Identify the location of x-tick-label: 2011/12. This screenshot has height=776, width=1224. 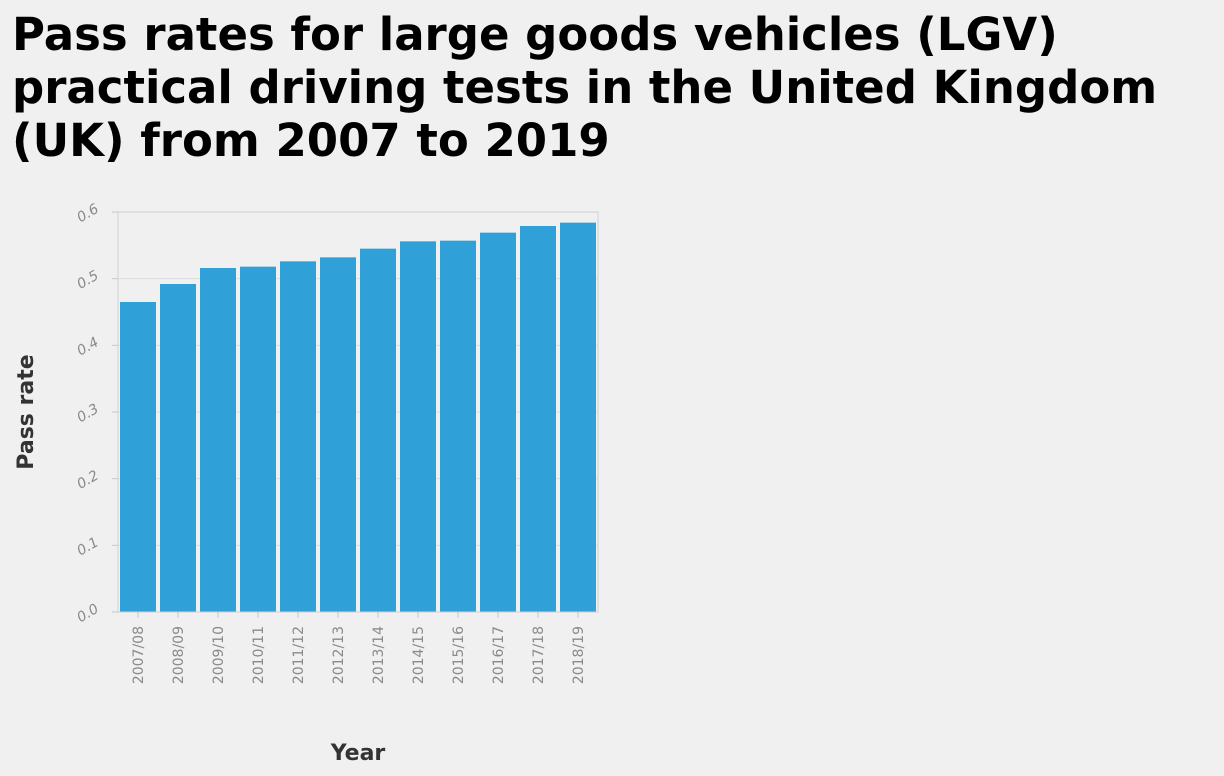
(299, 655).